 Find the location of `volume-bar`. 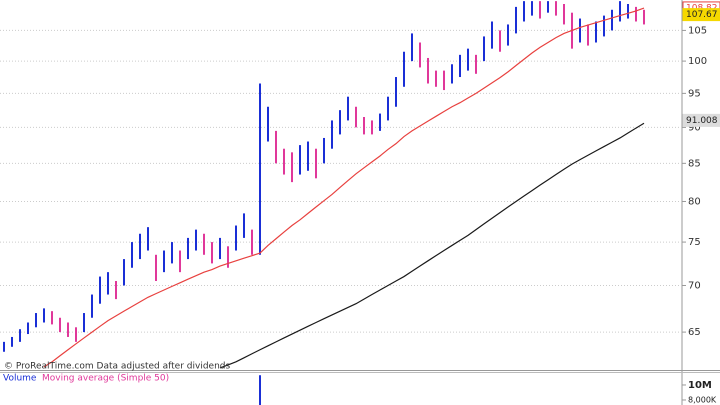

volume-bar is located at coordinates (260, 390).